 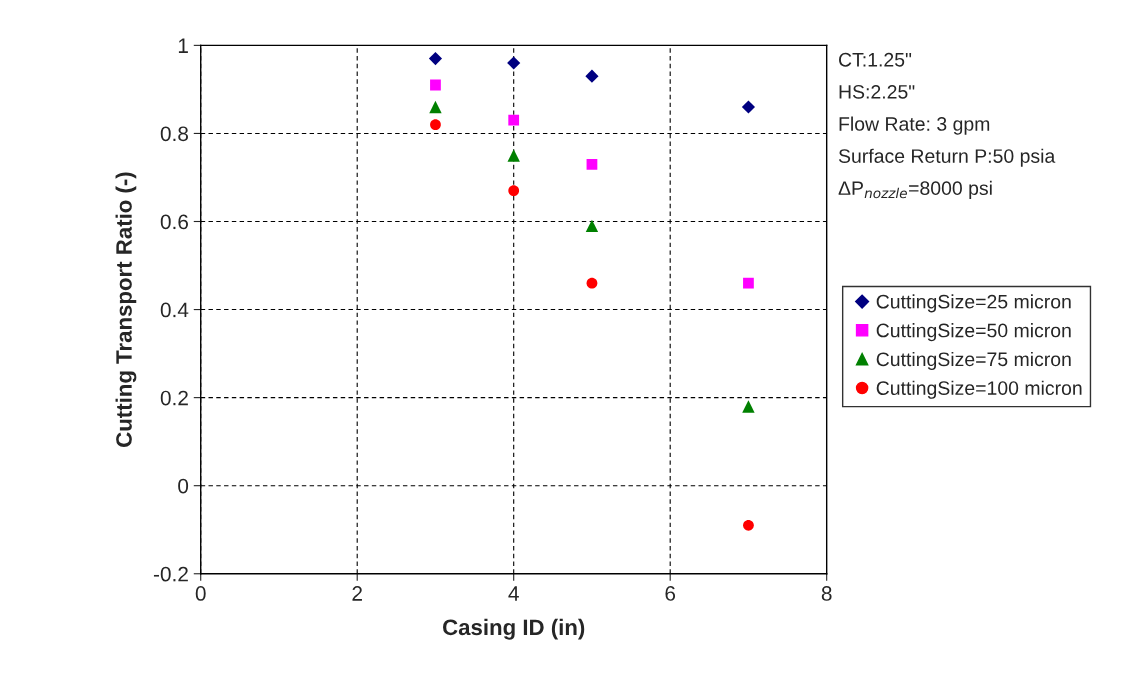 What do you see at coordinates (513, 593) in the screenshot?
I see `x-tick-label: 4` at bounding box center [513, 593].